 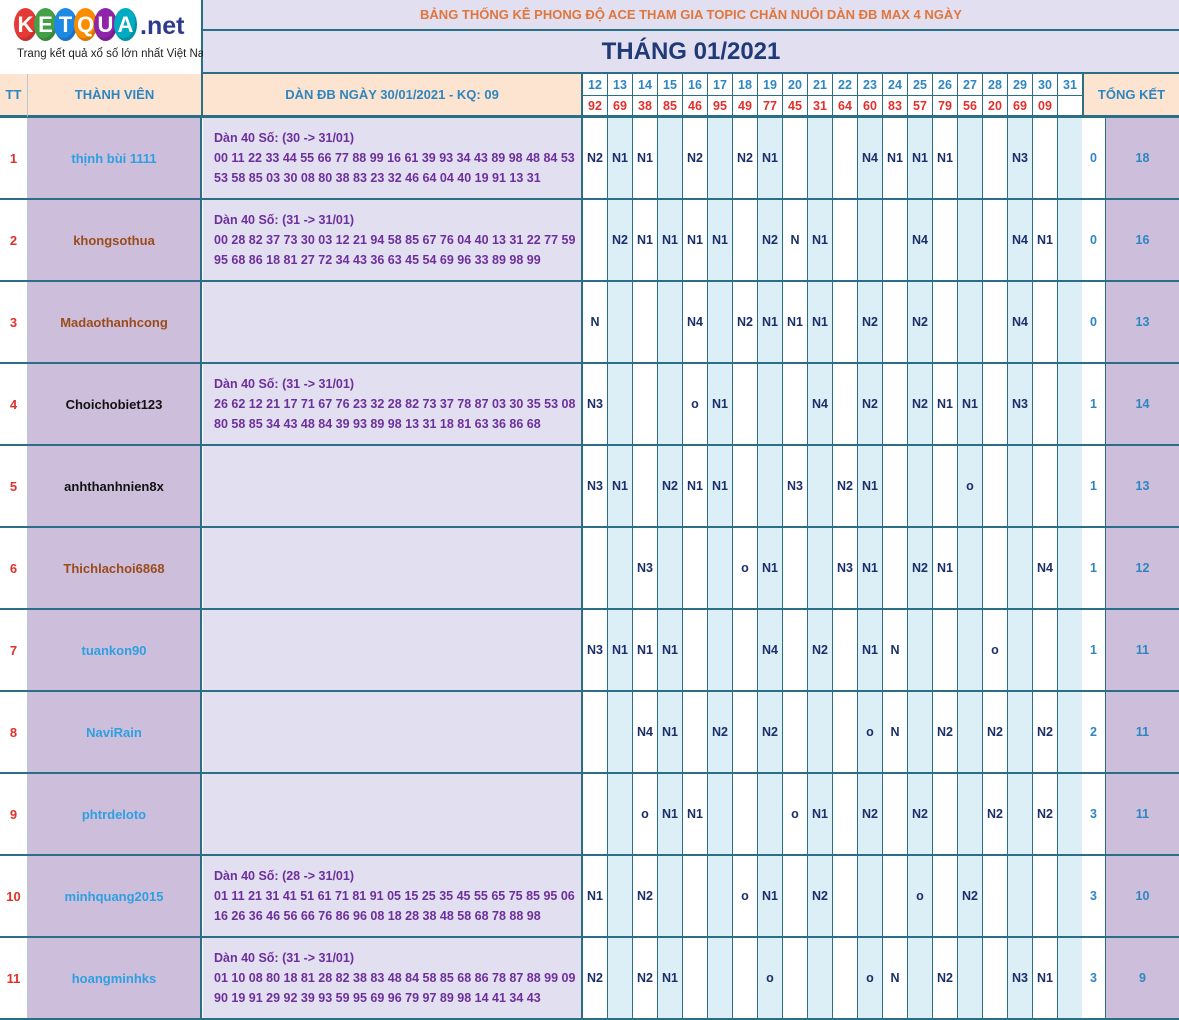 I want to click on day-result: 79, so click(x=945, y=107).